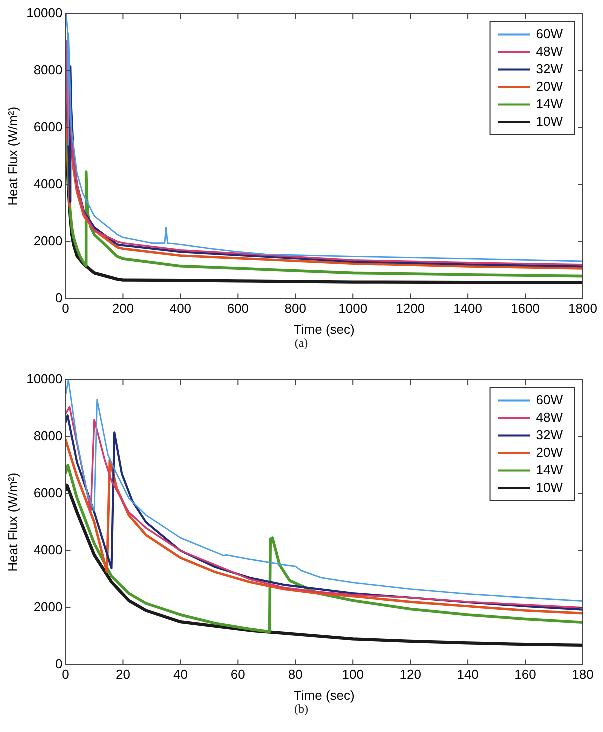 Image resolution: width=603 pixels, height=732 pixels. I want to click on x-tick-label: 1000, so click(353, 308).